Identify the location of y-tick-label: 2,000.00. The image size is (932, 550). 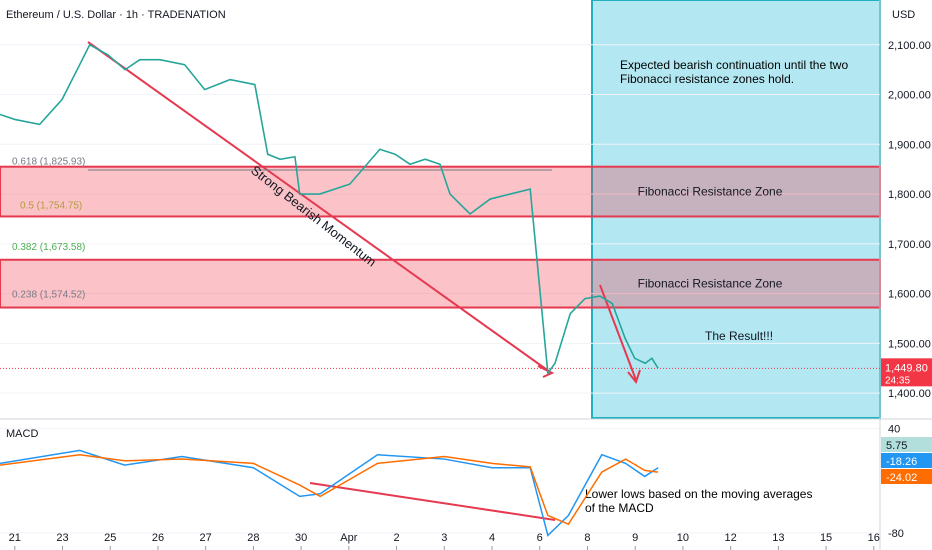
(909, 96).